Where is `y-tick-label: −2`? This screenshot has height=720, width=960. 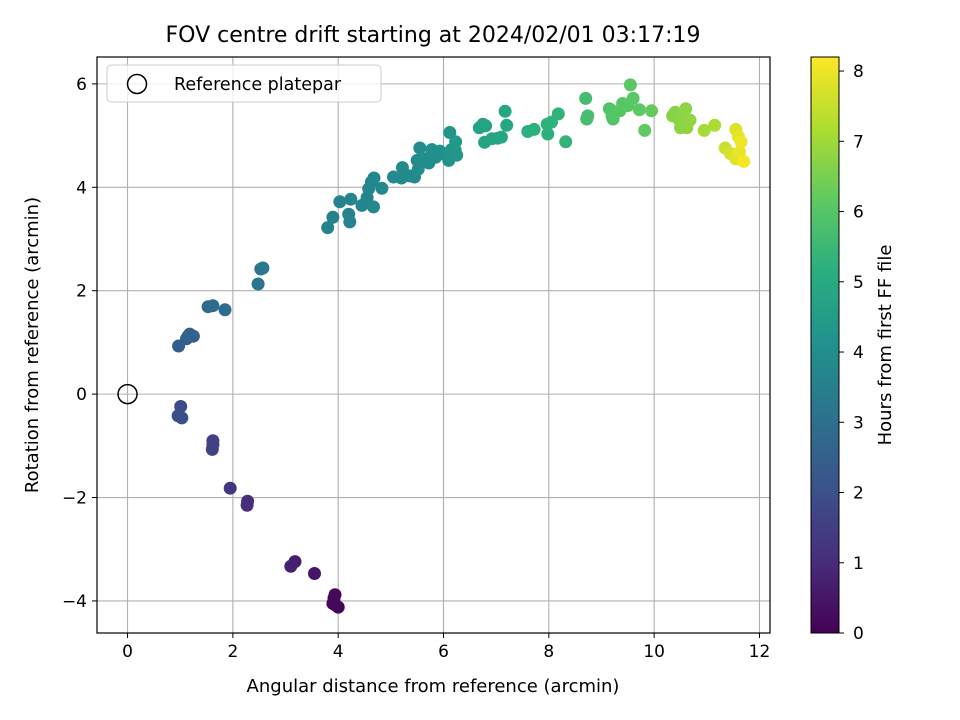 y-tick-label: −2 is located at coordinates (74, 499).